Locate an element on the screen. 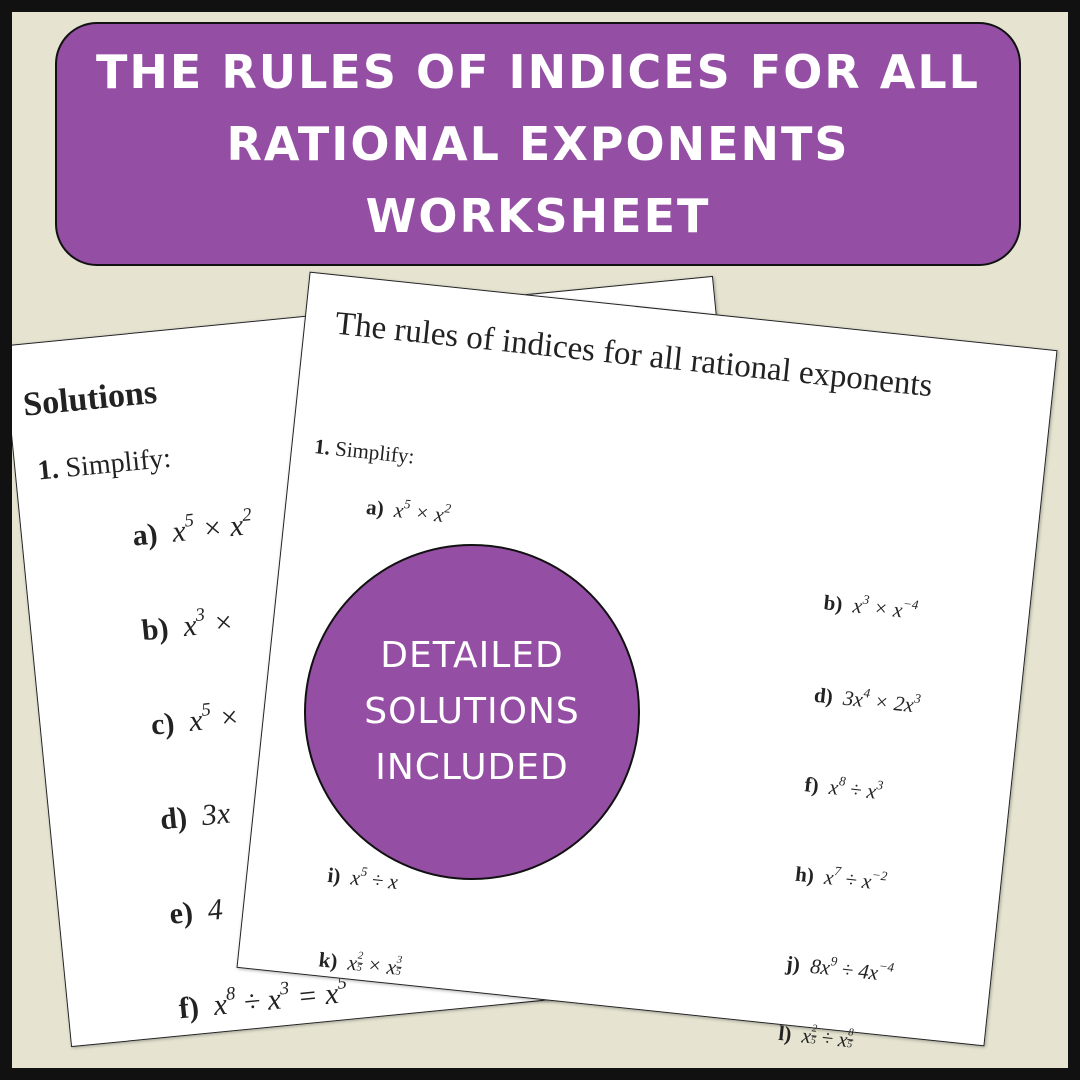  item-label: k) is located at coordinates (328, 960).